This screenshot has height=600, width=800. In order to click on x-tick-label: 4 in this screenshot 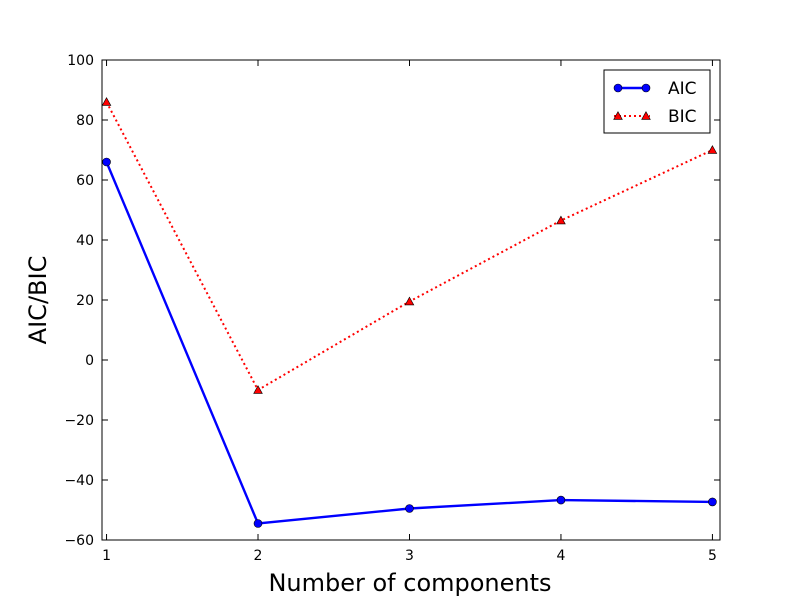, I will do `click(560, 556)`.